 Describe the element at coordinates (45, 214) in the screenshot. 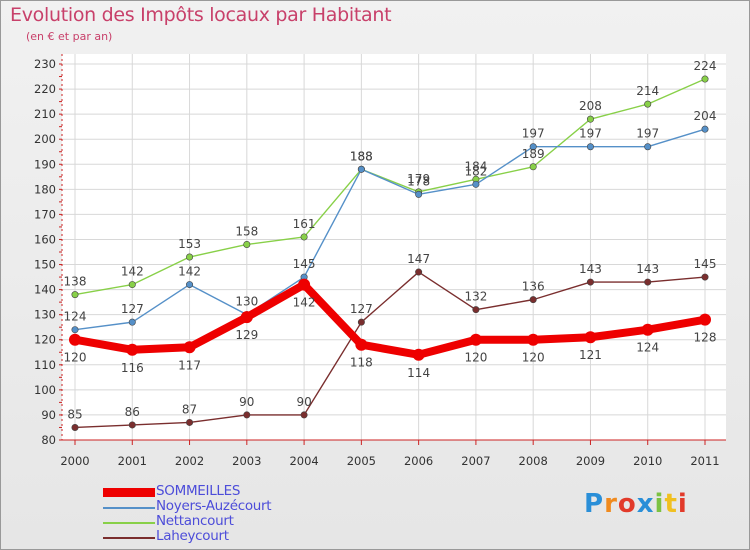

I see `y-tick-label: 170` at that location.